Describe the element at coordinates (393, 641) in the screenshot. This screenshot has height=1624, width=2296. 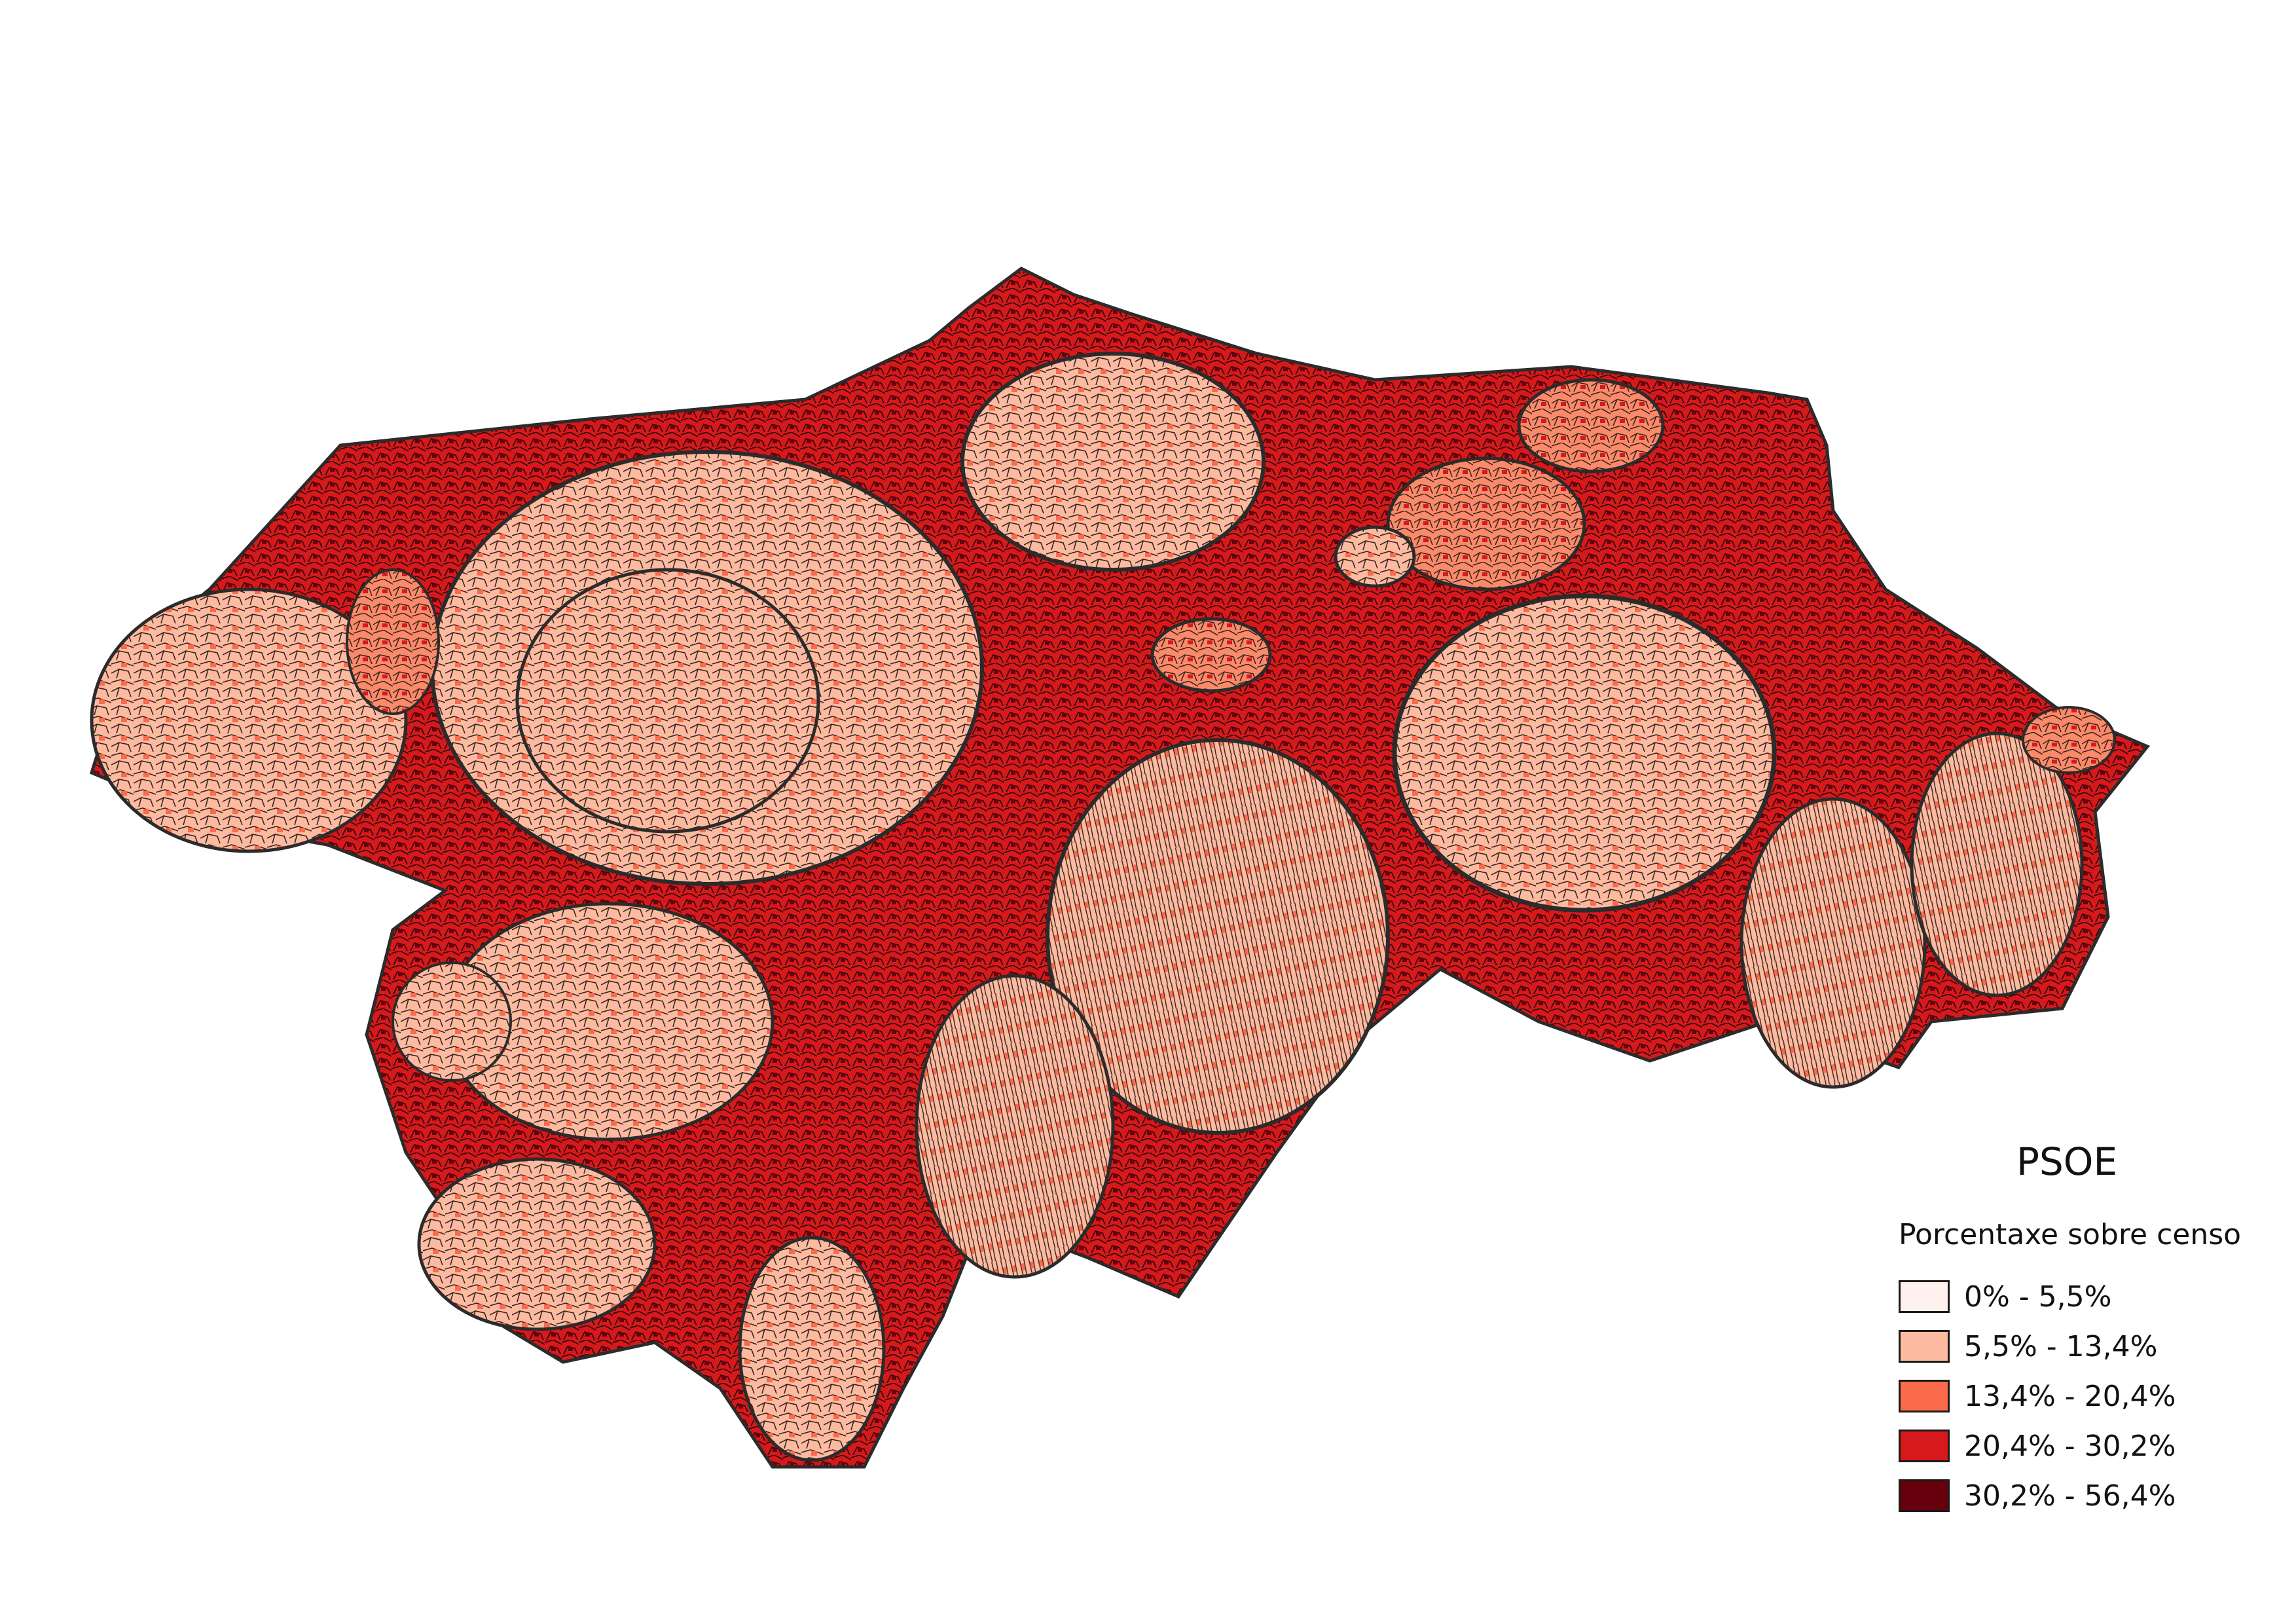
I see `map-region-west-edge` at that location.